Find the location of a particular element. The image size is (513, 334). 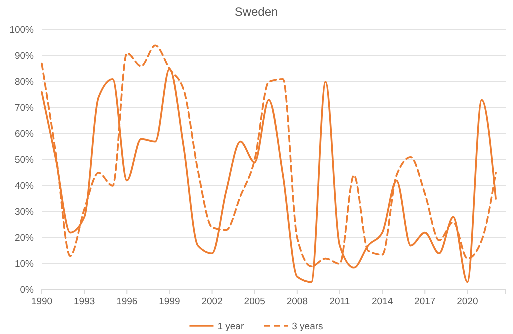

y-tick-label: 50% is located at coordinates (24, 160).